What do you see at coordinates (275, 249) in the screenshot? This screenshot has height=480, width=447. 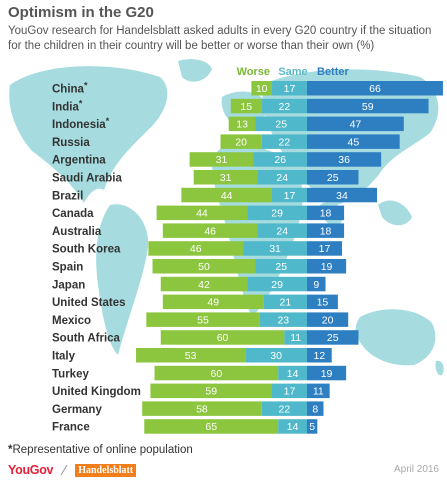 I see `data-label-same: 31` at bounding box center [275, 249].